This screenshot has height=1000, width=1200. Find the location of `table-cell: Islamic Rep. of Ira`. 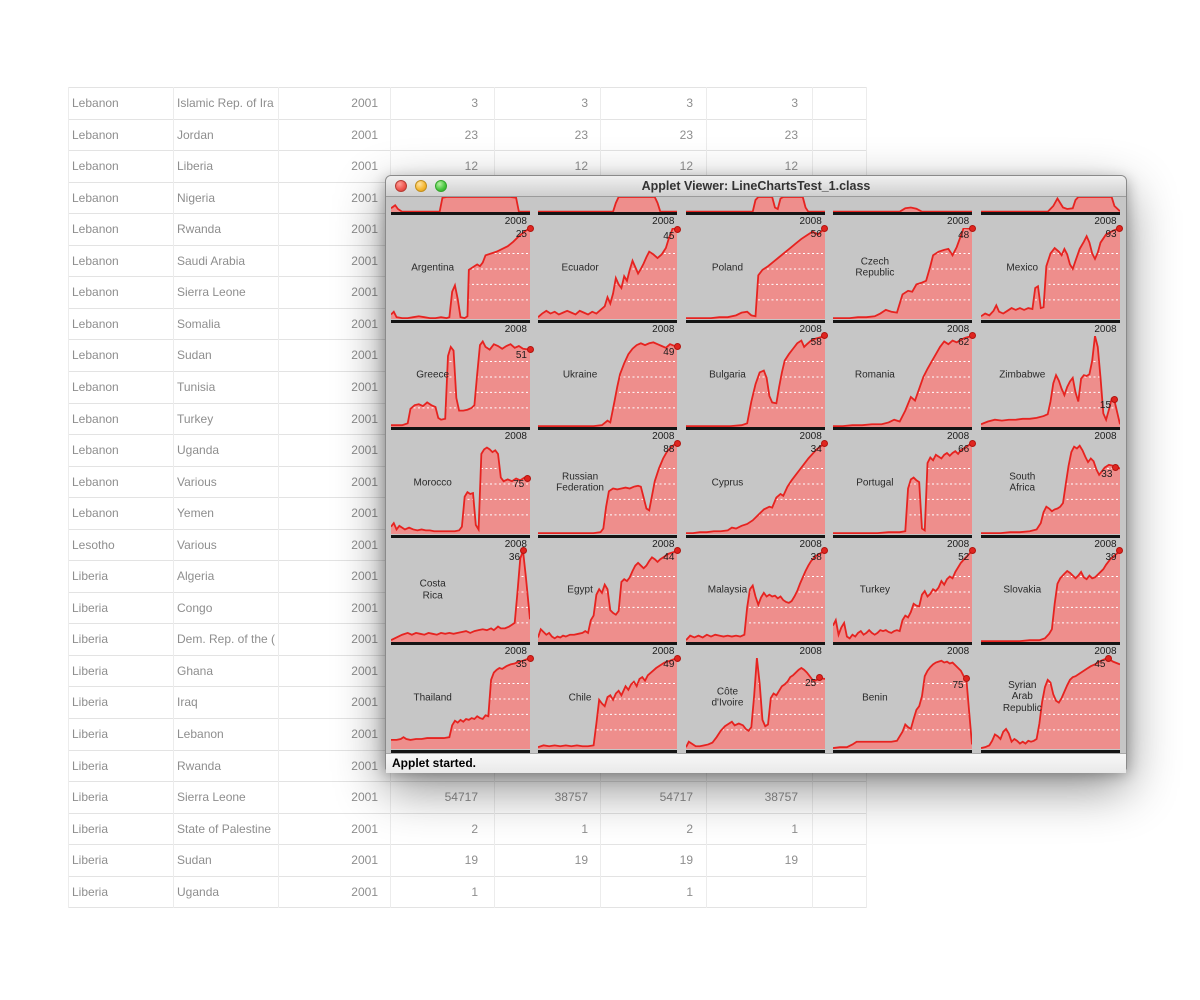

table-cell: Islamic Rep. of Ira is located at coordinates (225, 103).